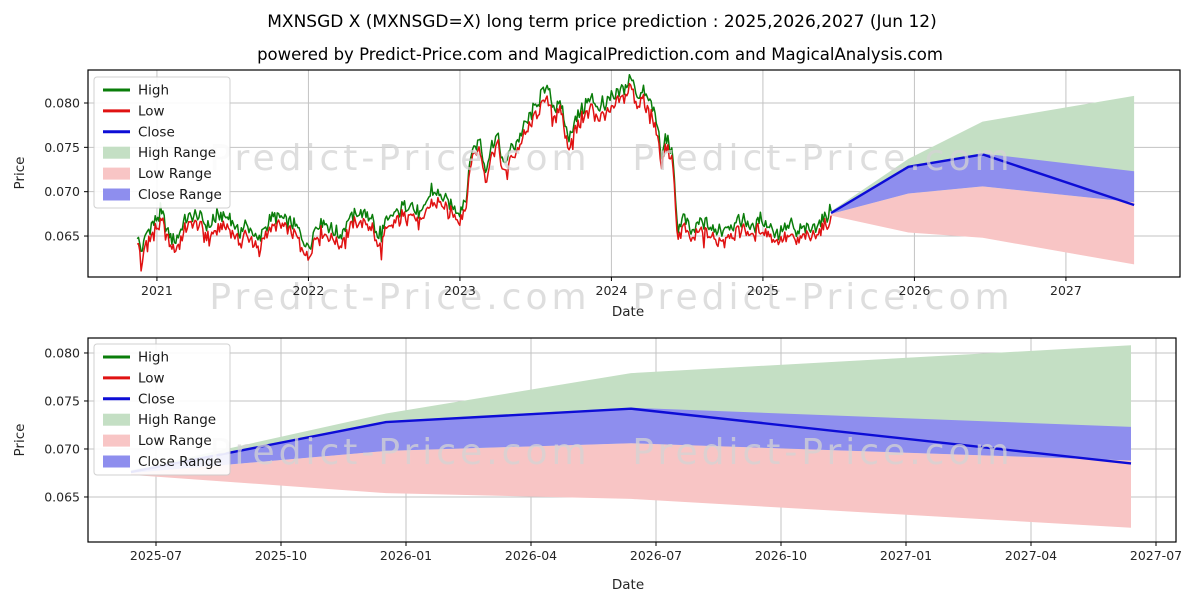  Describe the element at coordinates (781, 555) in the screenshot. I see `x-tick-label: 2026-10` at that location.